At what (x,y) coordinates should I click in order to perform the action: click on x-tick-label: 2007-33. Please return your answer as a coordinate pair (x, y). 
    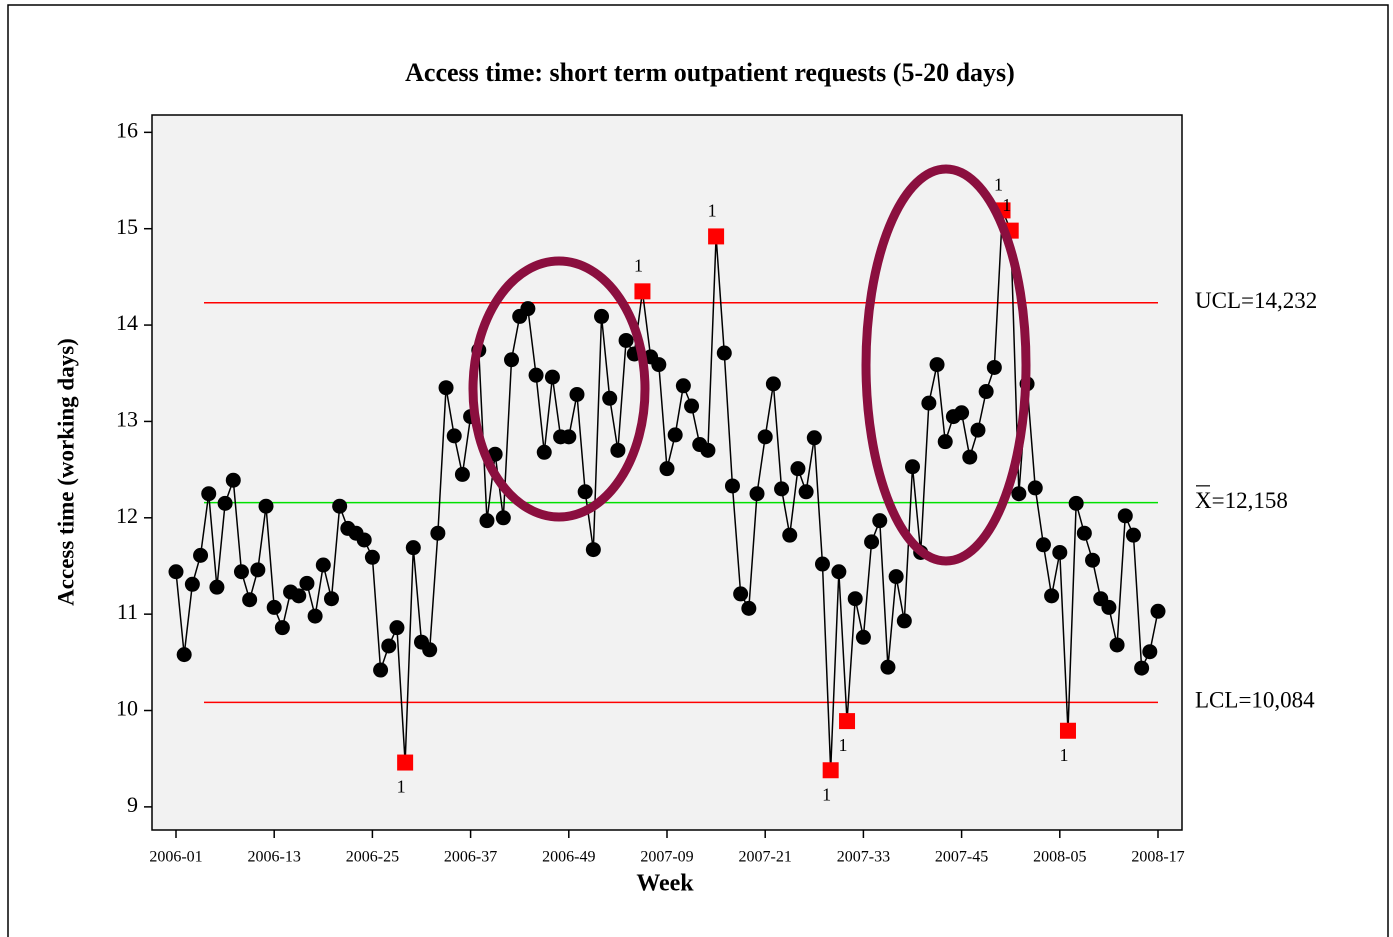
    Looking at the image, I should click on (863, 857).